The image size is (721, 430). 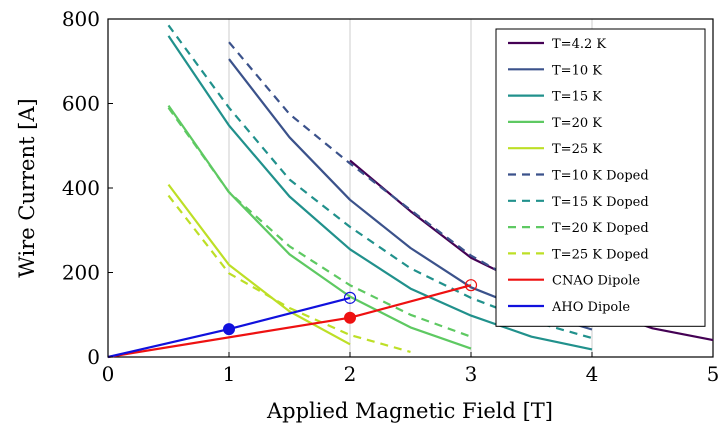 I want to click on legend-label: T=25 K Doped, so click(x=600, y=254).